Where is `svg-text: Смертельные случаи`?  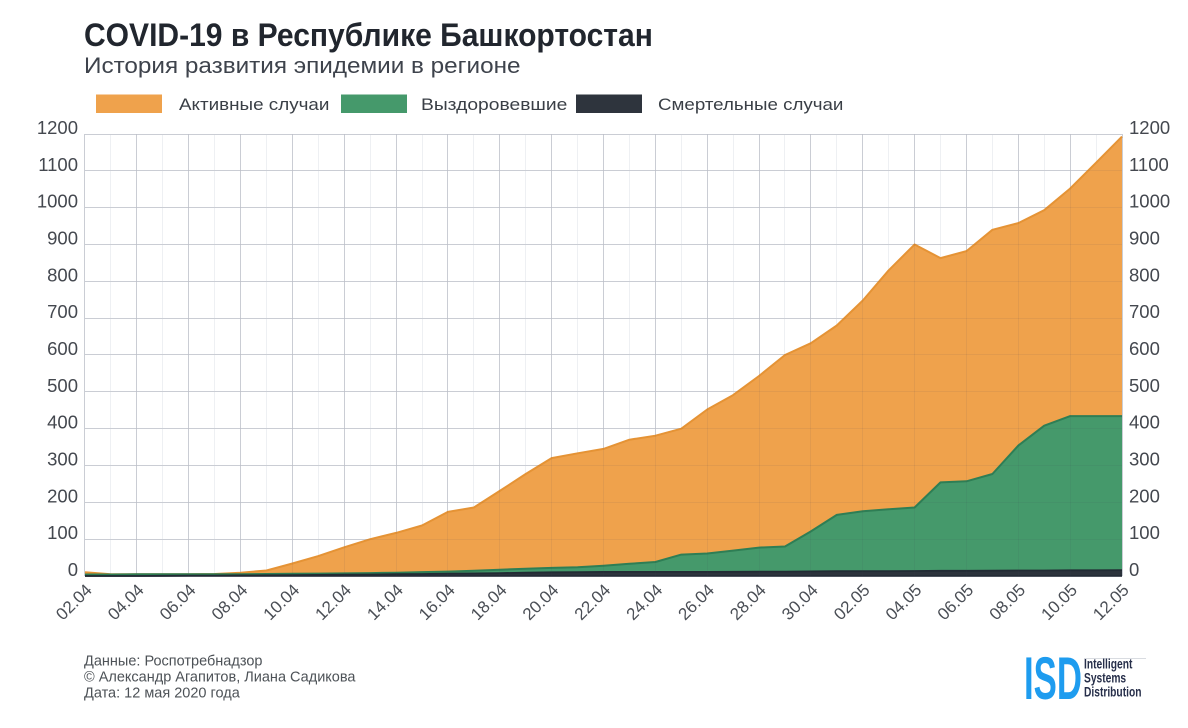 svg-text: Смертельные случаи is located at coordinates (750, 104).